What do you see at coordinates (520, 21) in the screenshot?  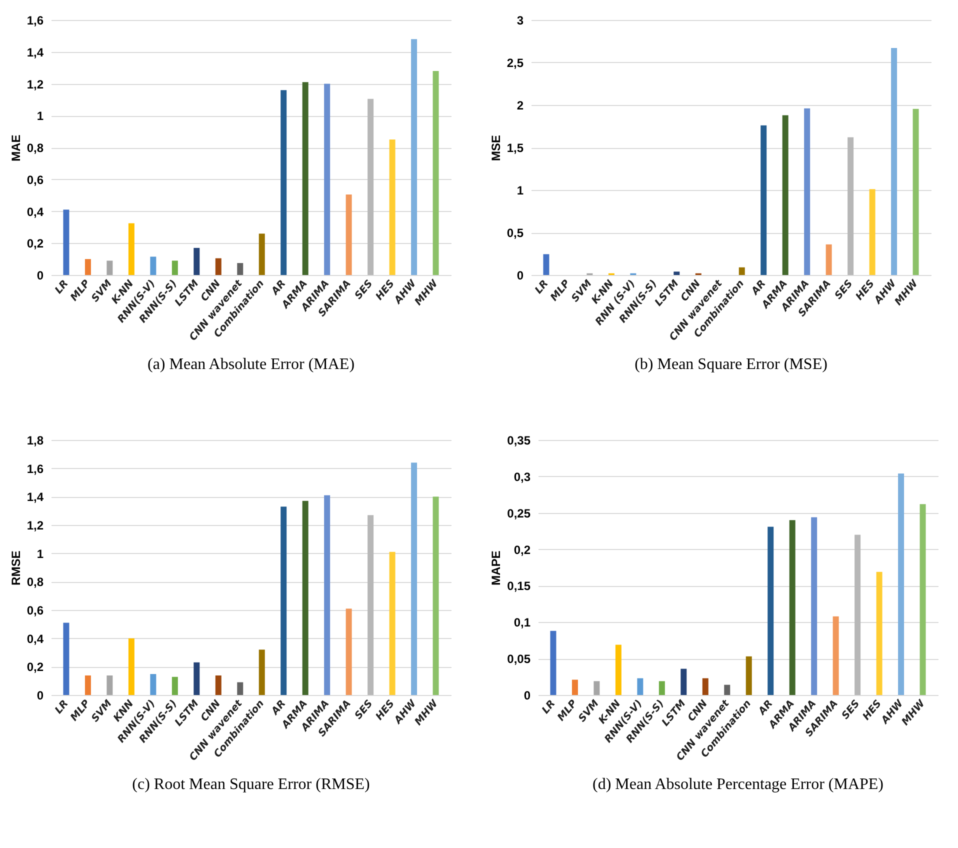 I see `y-tick-label: 3` at bounding box center [520, 21].